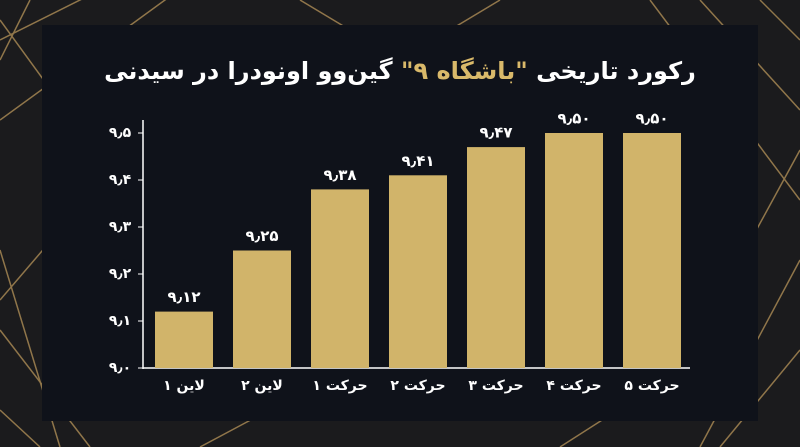  I want to click on value-label: ۹٫۲۵, so click(261, 236).